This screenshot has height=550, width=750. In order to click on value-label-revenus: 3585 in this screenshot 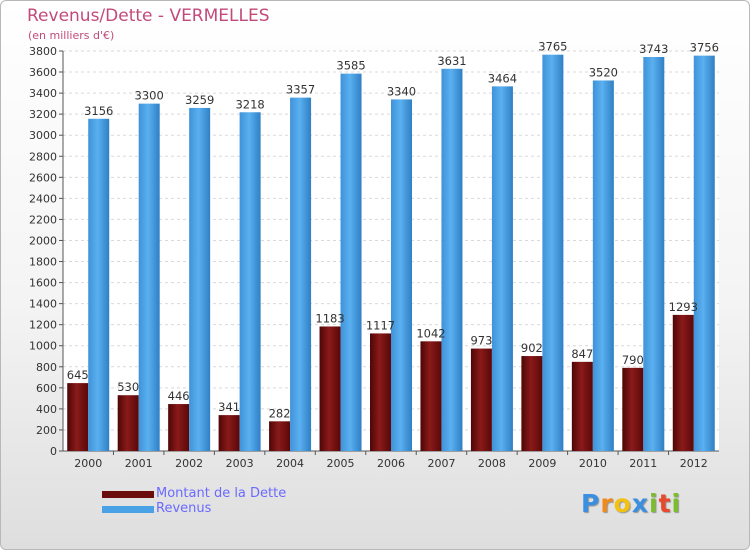, I will do `click(350, 66)`.